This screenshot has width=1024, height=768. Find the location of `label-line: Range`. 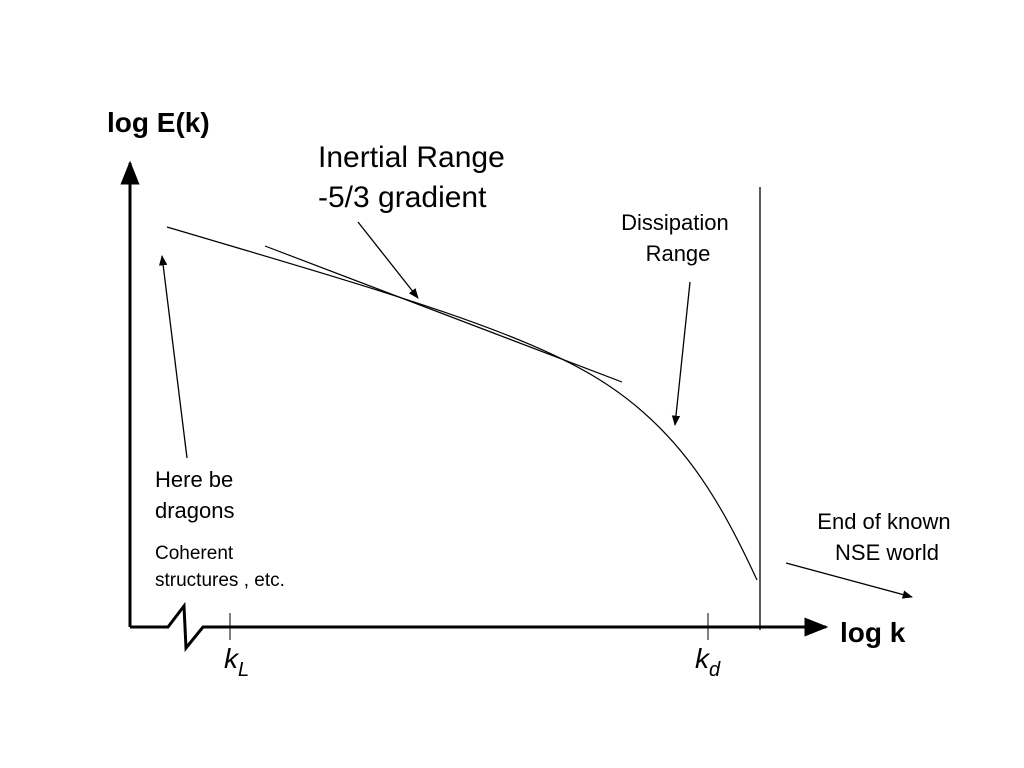

label-line: Range is located at coordinates (678, 253).